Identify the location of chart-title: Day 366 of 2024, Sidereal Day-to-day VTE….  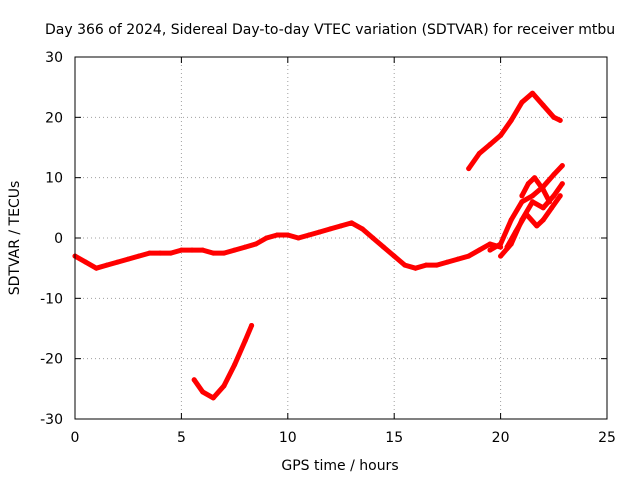
(330, 30).